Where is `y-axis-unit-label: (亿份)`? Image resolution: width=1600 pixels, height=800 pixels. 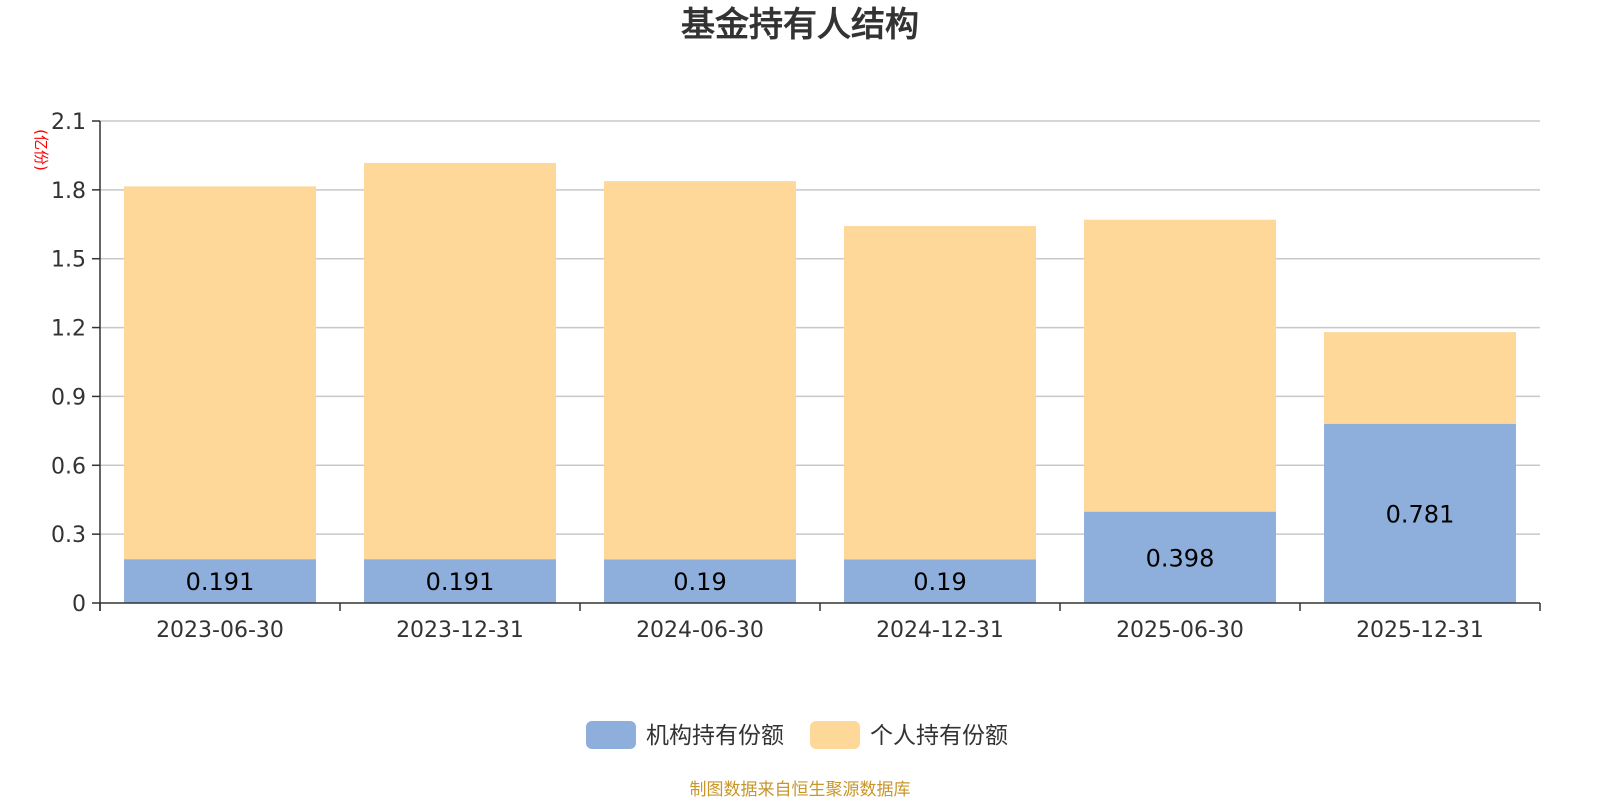
y-axis-unit-label: (亿份) is located at coordinates (41, 150).